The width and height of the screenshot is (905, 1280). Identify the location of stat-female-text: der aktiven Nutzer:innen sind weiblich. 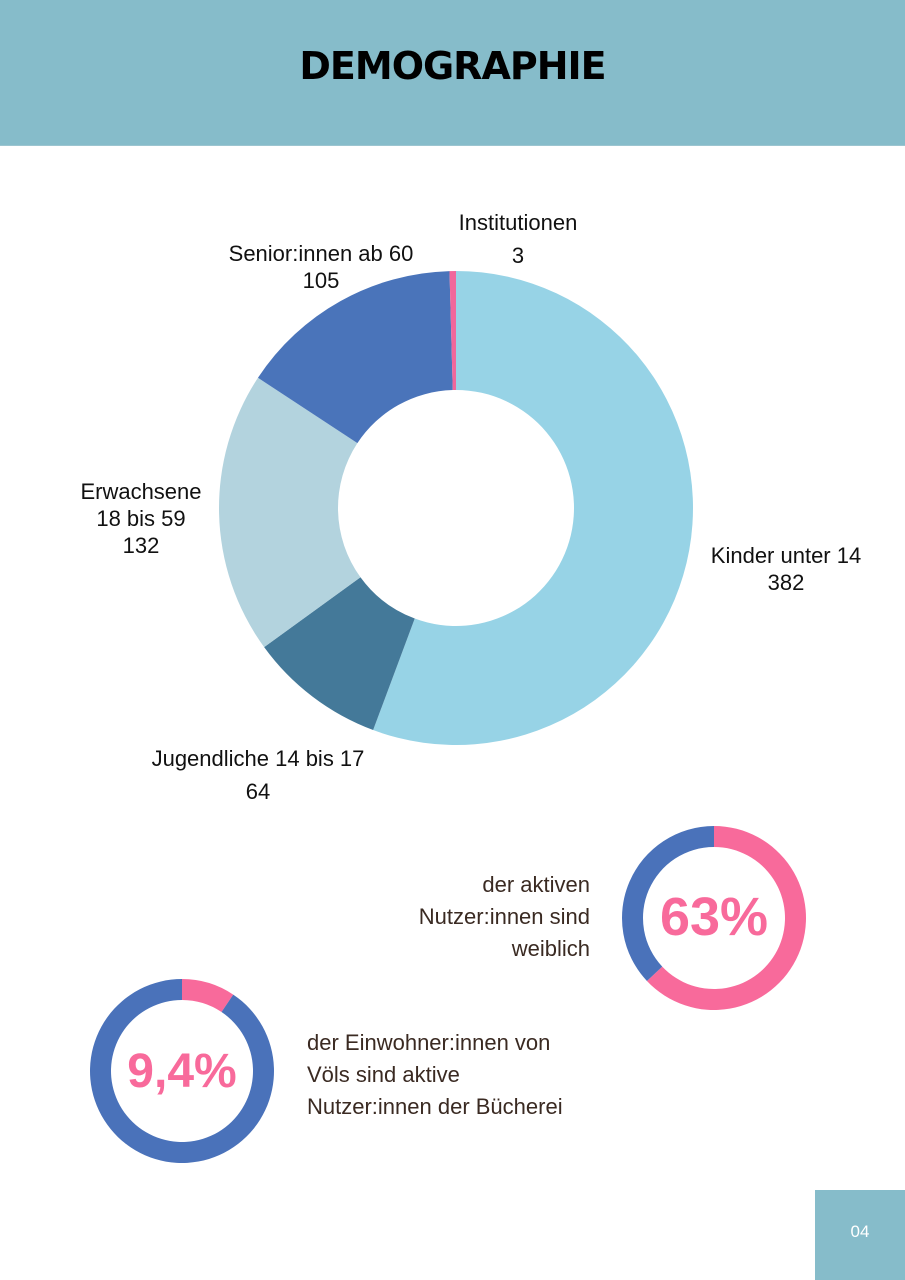
(504, 916).